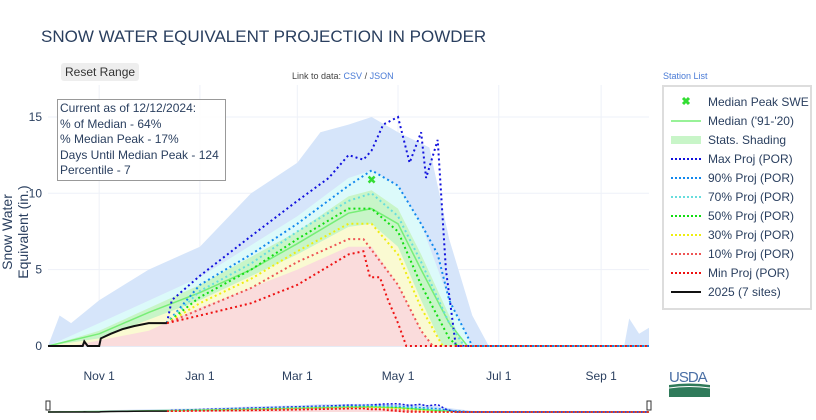 This screenshot has height=420, width=816. Describe the element at coordinates (688, 377) in the screenshot. I see `svg-text: USDA` at that location.